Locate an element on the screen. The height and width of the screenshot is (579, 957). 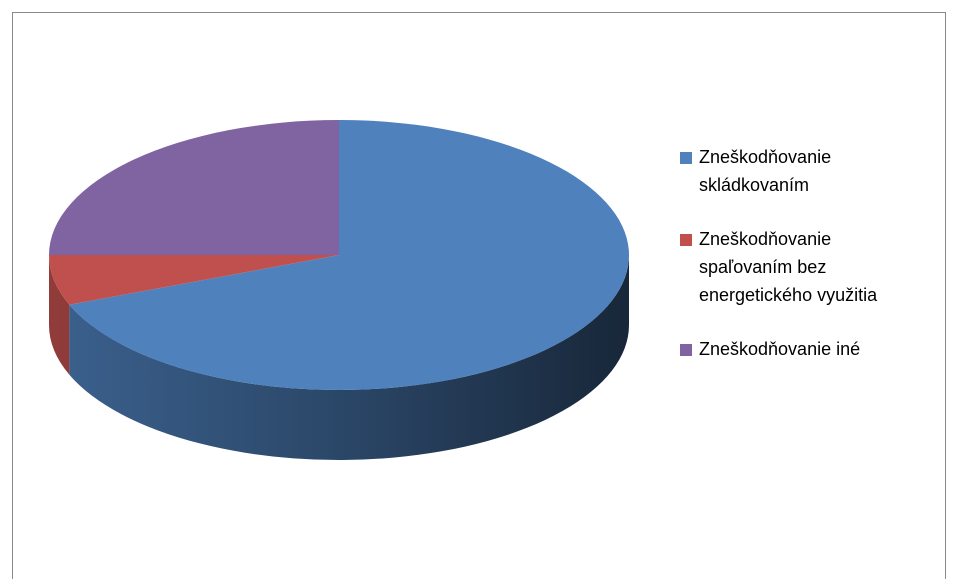
legend-item: Zneškodňovanie skládkovaním is located at coordinates (797, 171).